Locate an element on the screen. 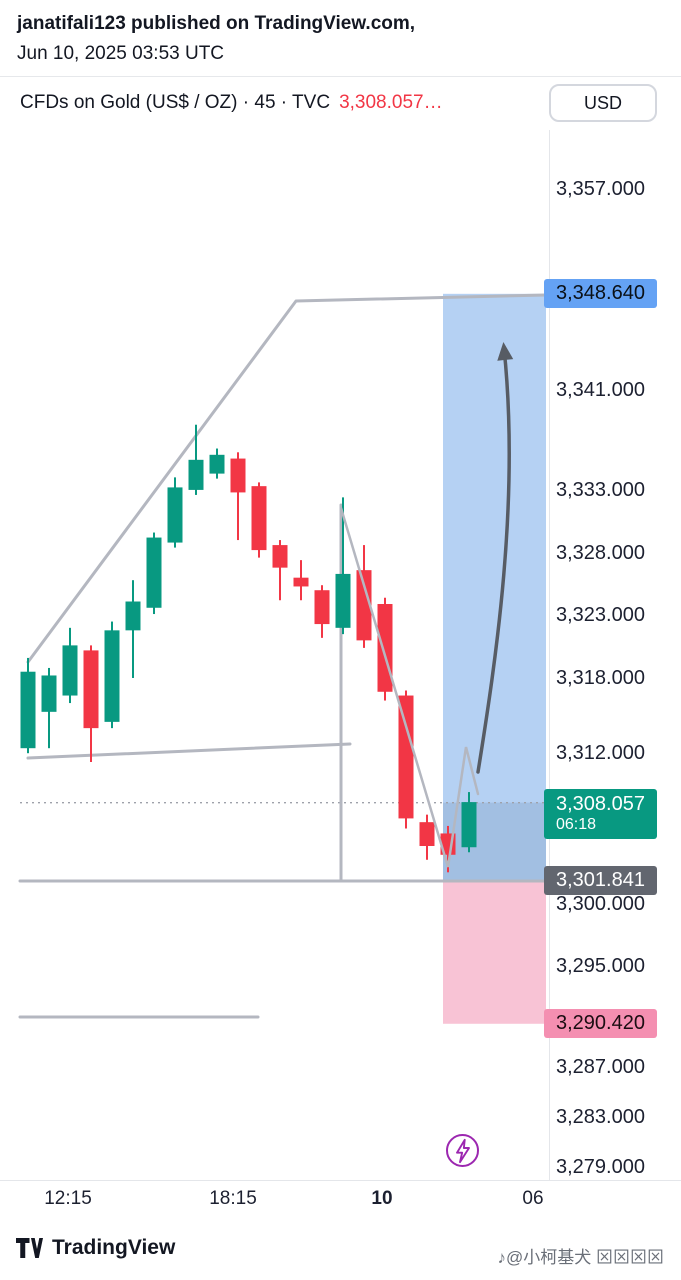  time-axis: 12:15 18:15 10 06 is located at coordinates (340, 1198).